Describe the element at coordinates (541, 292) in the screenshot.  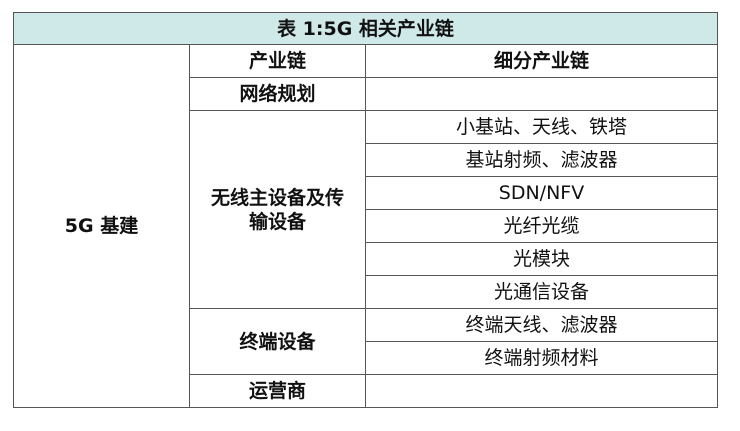
I see `sub-chain-cell: 光通信设备` at that location.